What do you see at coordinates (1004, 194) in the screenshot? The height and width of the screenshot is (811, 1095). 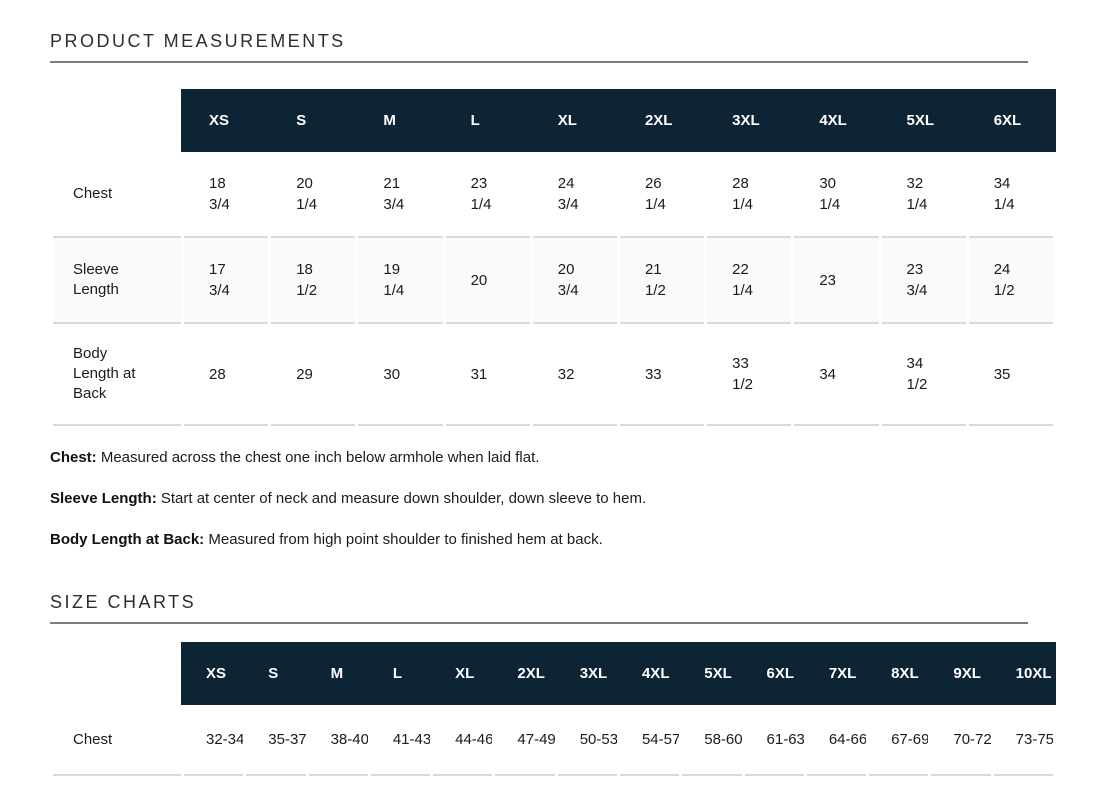 I see `measurement-value: 34 1/4` at bounding box center [1004, 194].